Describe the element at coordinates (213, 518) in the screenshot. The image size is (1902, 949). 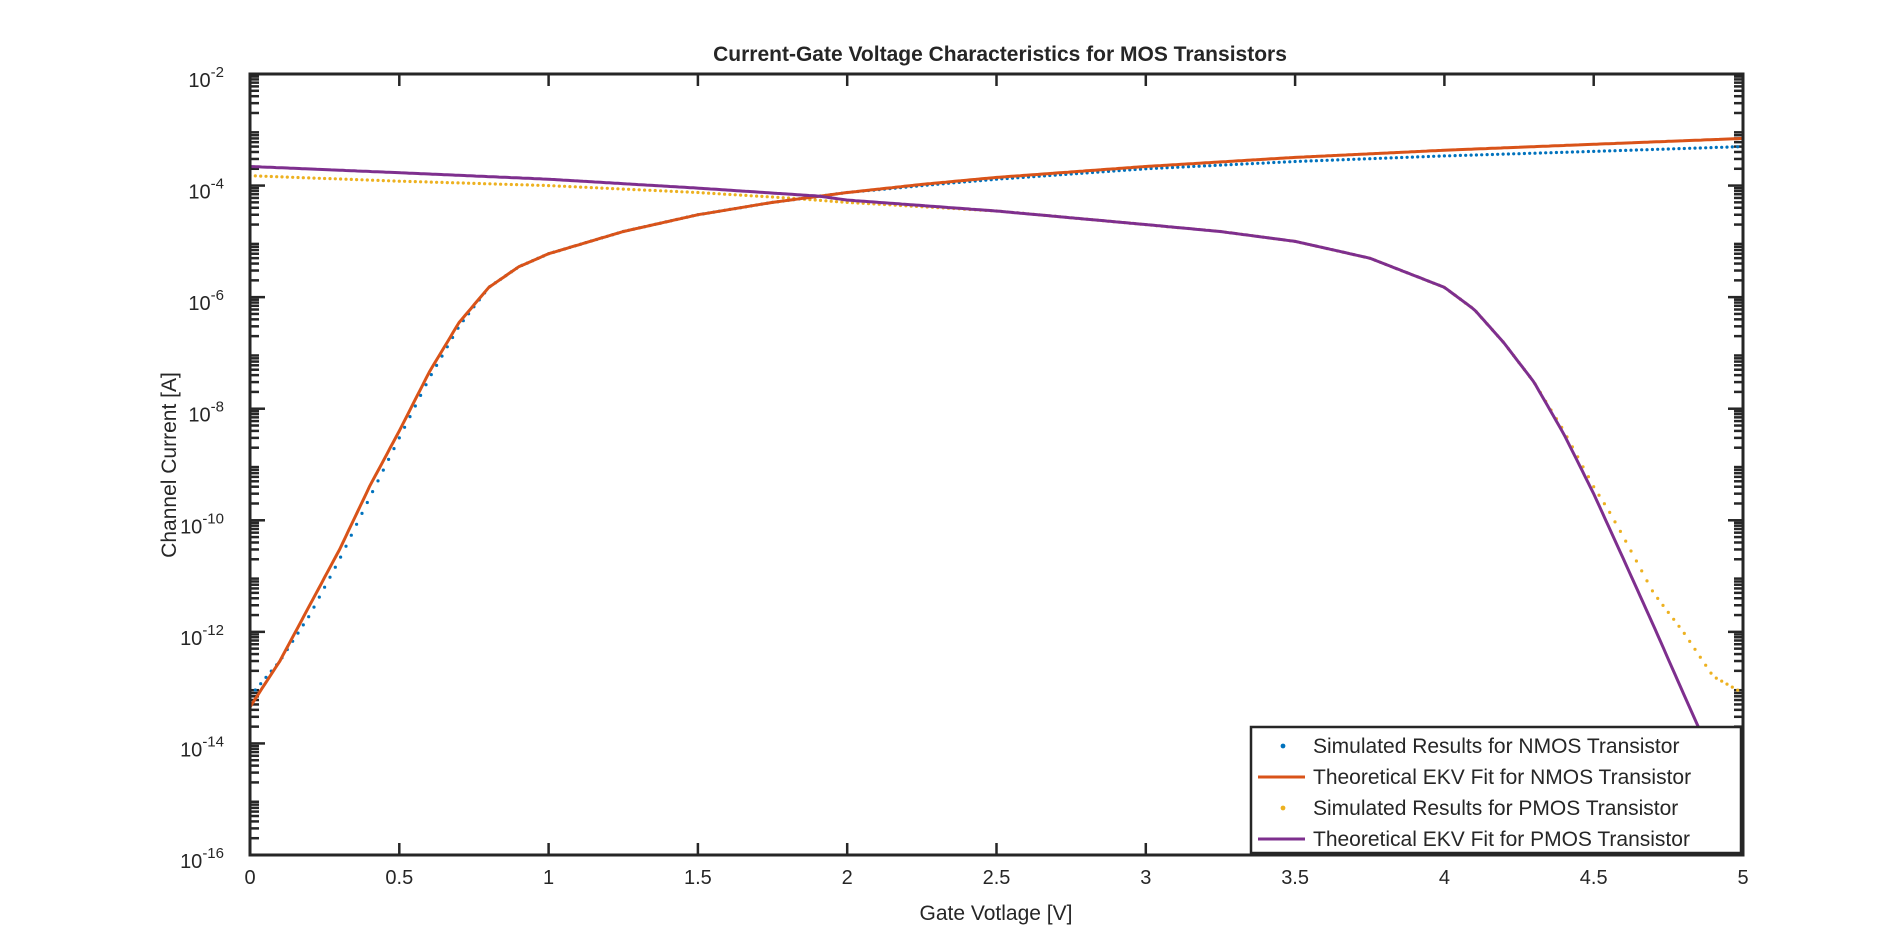
I see `y-tick-exponent: -10` at that location.